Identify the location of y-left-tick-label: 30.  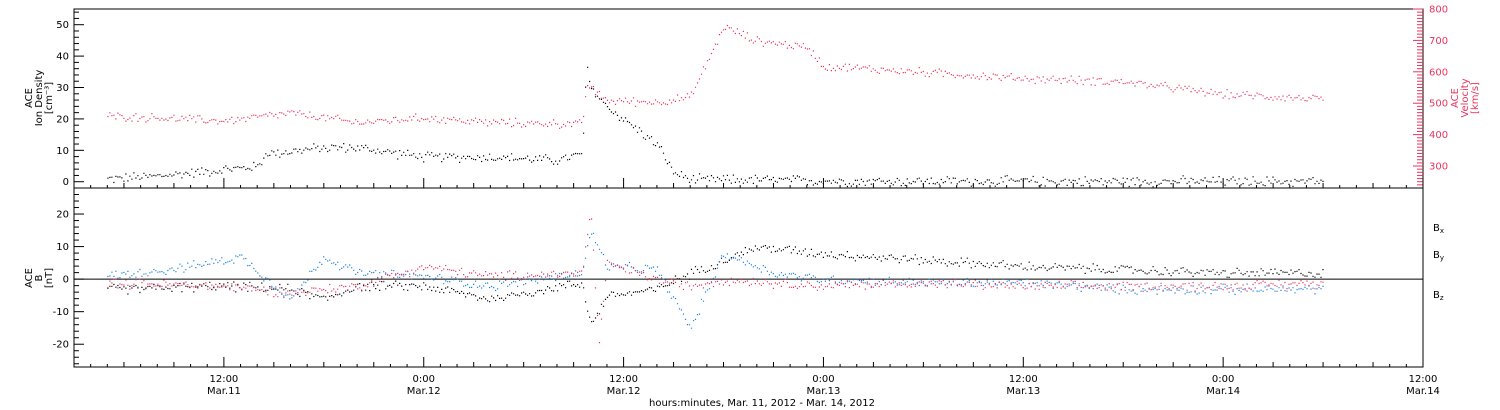
(62, 88).